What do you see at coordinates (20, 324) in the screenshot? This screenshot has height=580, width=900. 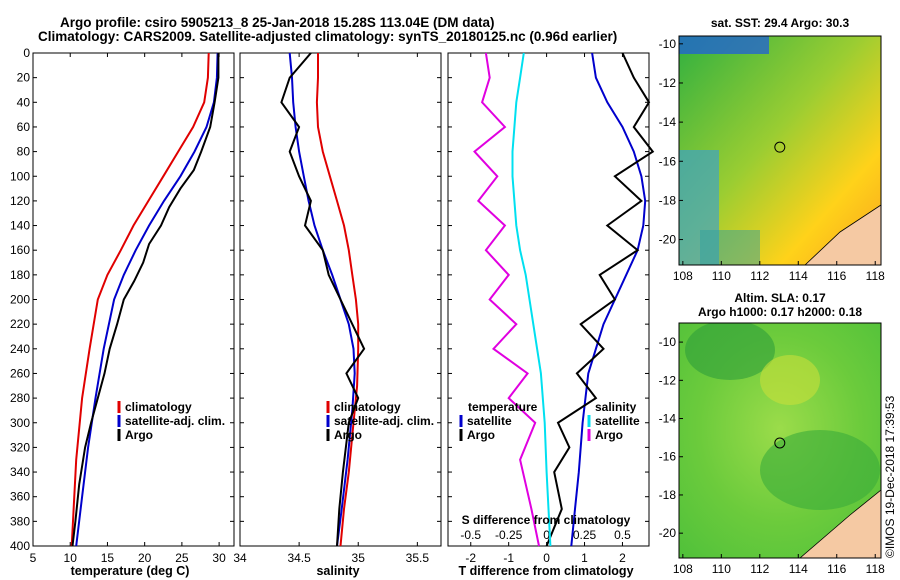 I see `depth-tick-label: 220` at bounding box center [20, 324].